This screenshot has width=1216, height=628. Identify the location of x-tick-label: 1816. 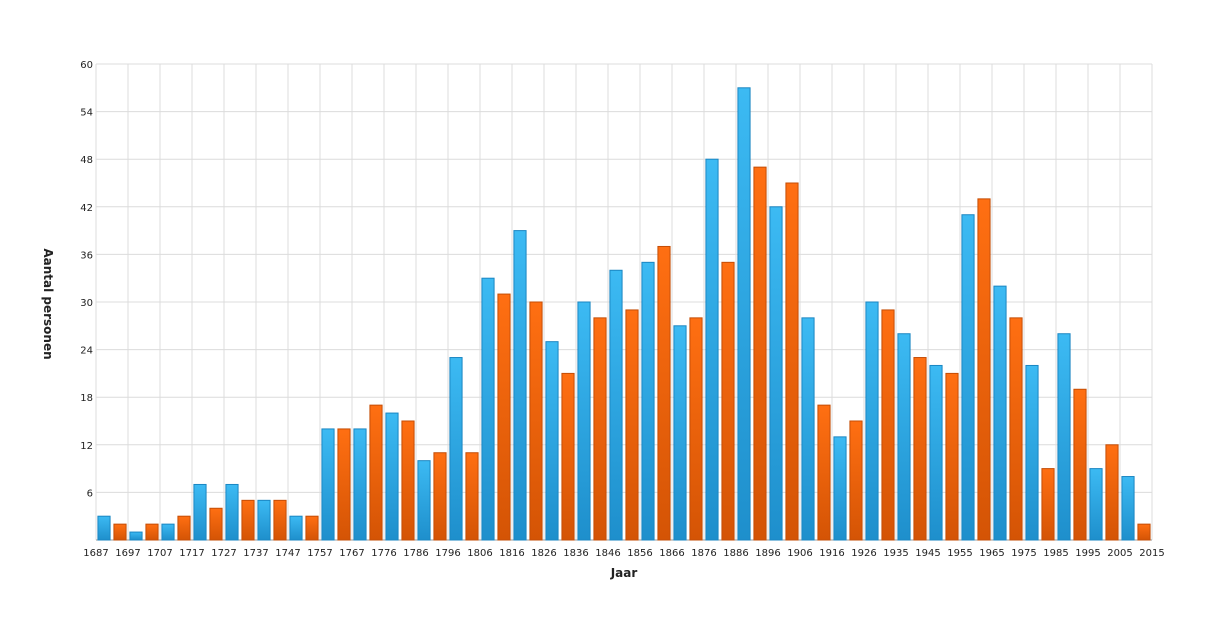
(511, 553).